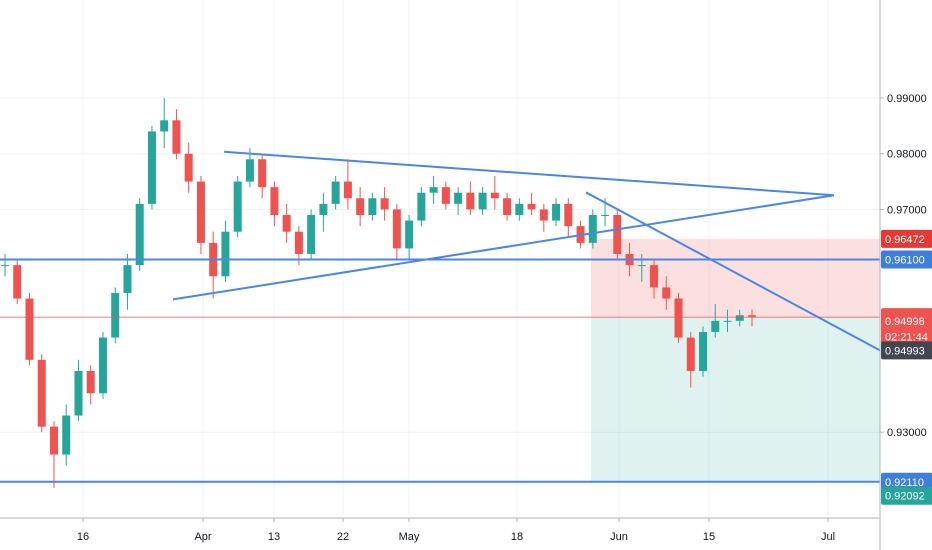 The image size is (932, 550). Describe the element at coordinates (517, 537) in the screenshot. I see `date-tick-label: 18` at that location.